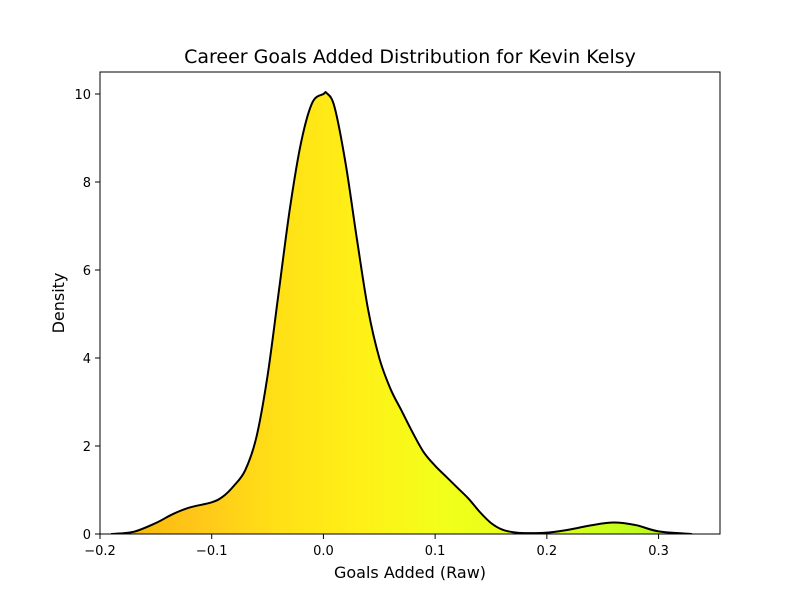 The image size is (800, 600). I want to click on y-axis-label: Density, so click(58, 303).